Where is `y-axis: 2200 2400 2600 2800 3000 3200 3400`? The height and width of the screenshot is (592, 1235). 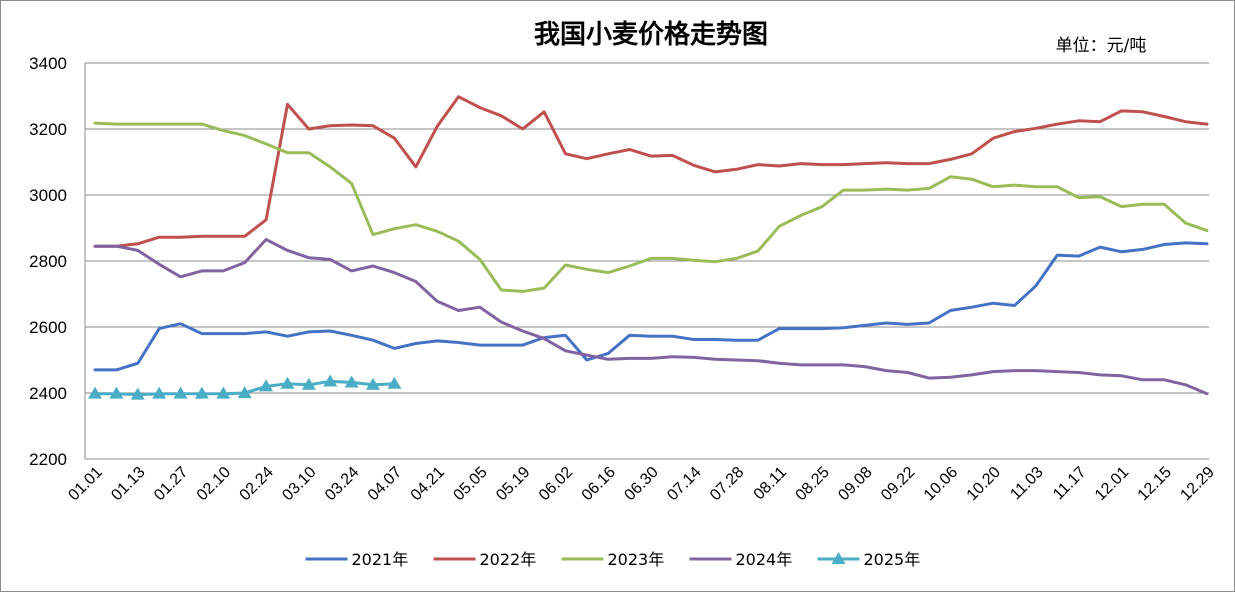 y-axis: 2200 2400 2600 2800 3000 3200 3400 is located at coordinates (57, 261).